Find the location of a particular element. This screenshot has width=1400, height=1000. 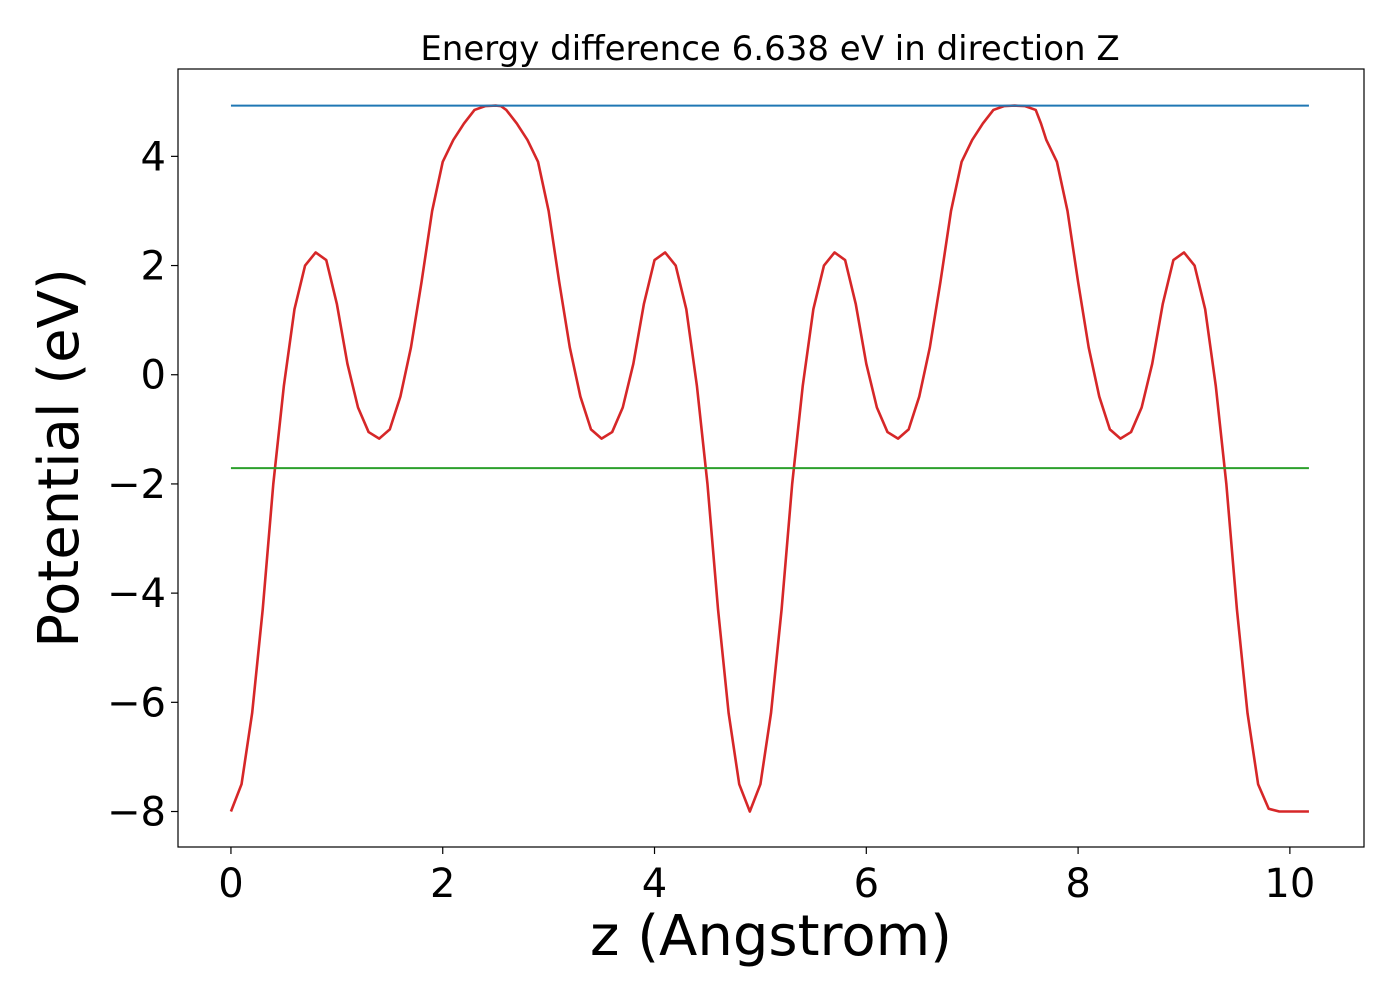

x-tick-label: 8 is located at coordinates (1077, 884).